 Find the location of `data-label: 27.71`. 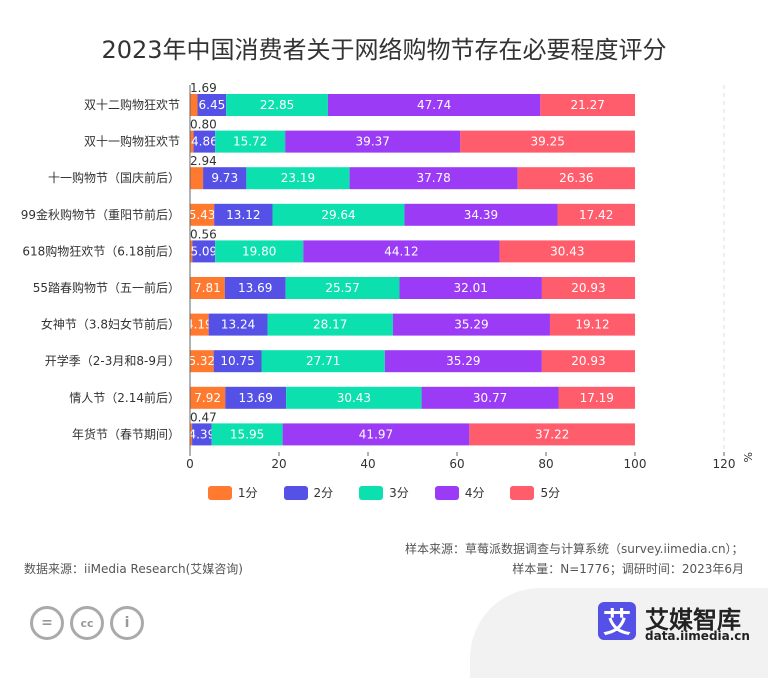

data-label: 27.71 is located at coordinates (323, 361).